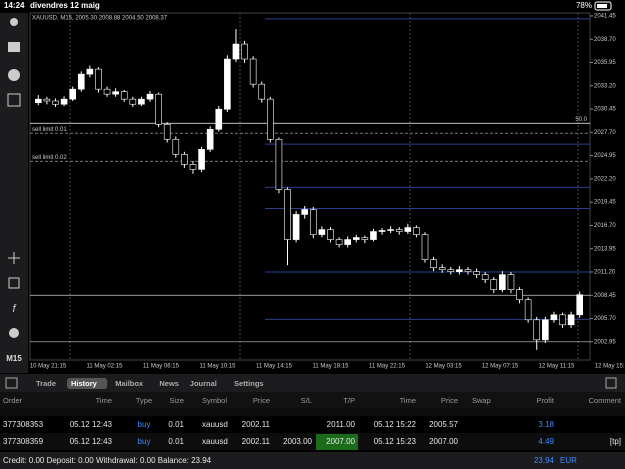 Image resolution: width=625 pixels, height=469 pixels. What do you see at coordinates (214, 400) in the screenshot?
I see `column-header: Symbol` at bounding box center [214, 400].